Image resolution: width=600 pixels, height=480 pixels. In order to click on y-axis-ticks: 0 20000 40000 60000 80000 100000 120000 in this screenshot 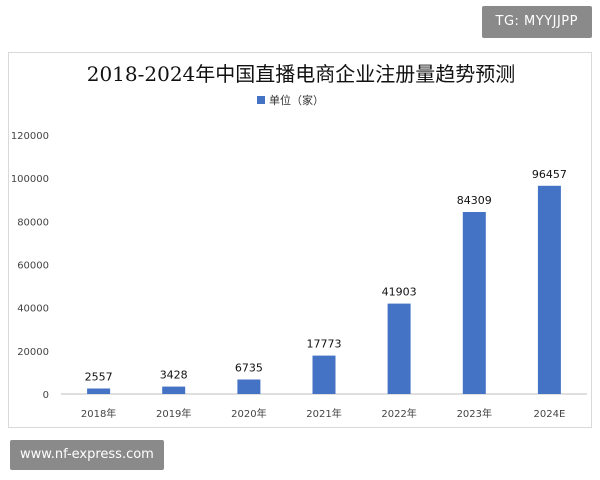, I will do `click(30, 266)`.